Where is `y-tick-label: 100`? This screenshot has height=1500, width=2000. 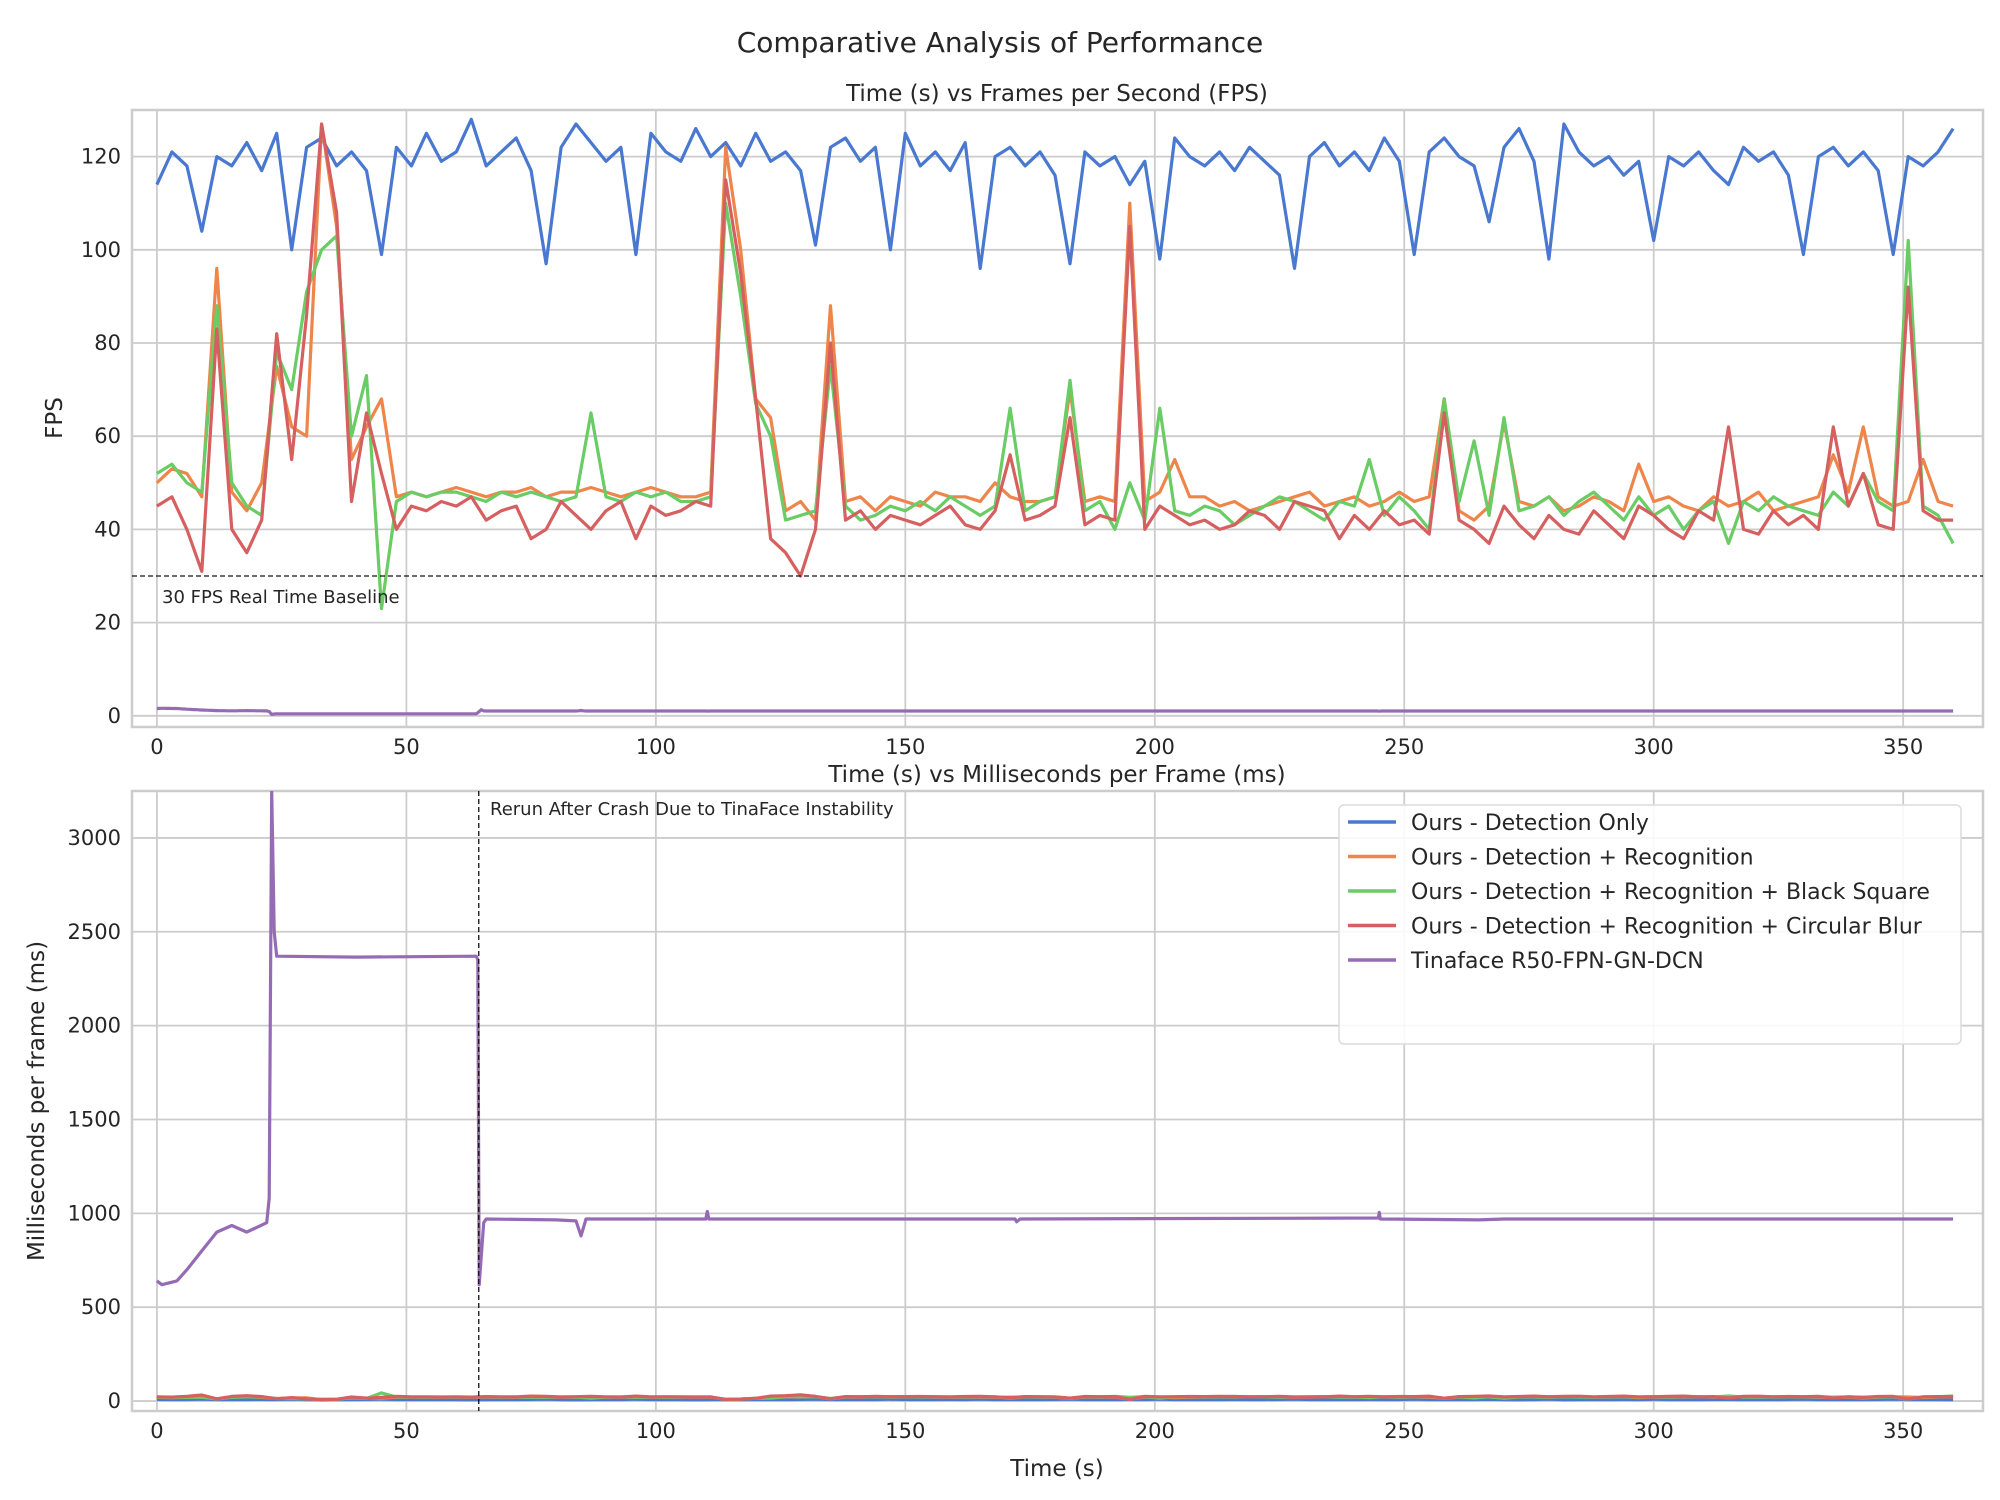 y-tick-label: 100 is located at coordinates (101, 250).